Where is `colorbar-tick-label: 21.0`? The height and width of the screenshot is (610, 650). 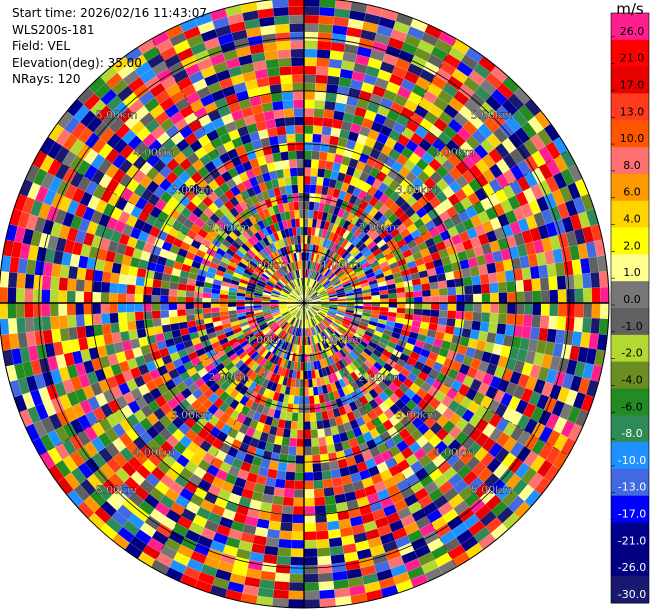
colorbar-tick-label: 21.0 is located at coordinates (632, 58).